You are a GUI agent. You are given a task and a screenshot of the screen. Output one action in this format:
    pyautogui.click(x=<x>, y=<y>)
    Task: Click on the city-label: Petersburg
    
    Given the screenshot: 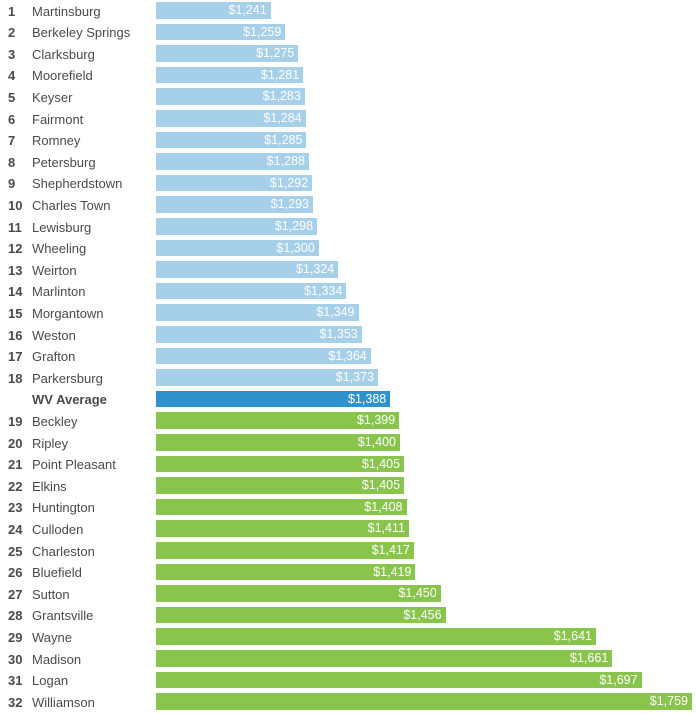 What is the action you would take?
    pyautogui.click(x=64, y=162)
    